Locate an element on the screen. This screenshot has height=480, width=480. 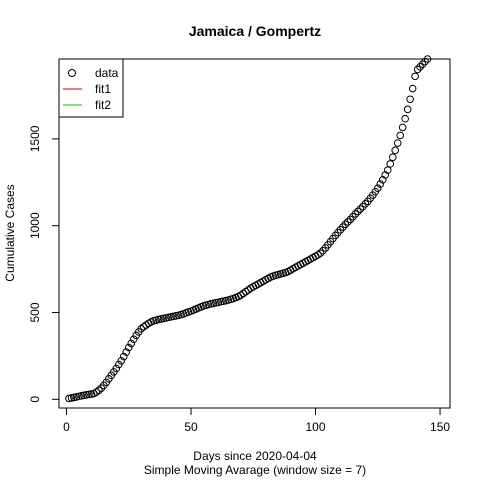
y-axis: 0 500 1000 1500 is located at coordinates (44, 264).